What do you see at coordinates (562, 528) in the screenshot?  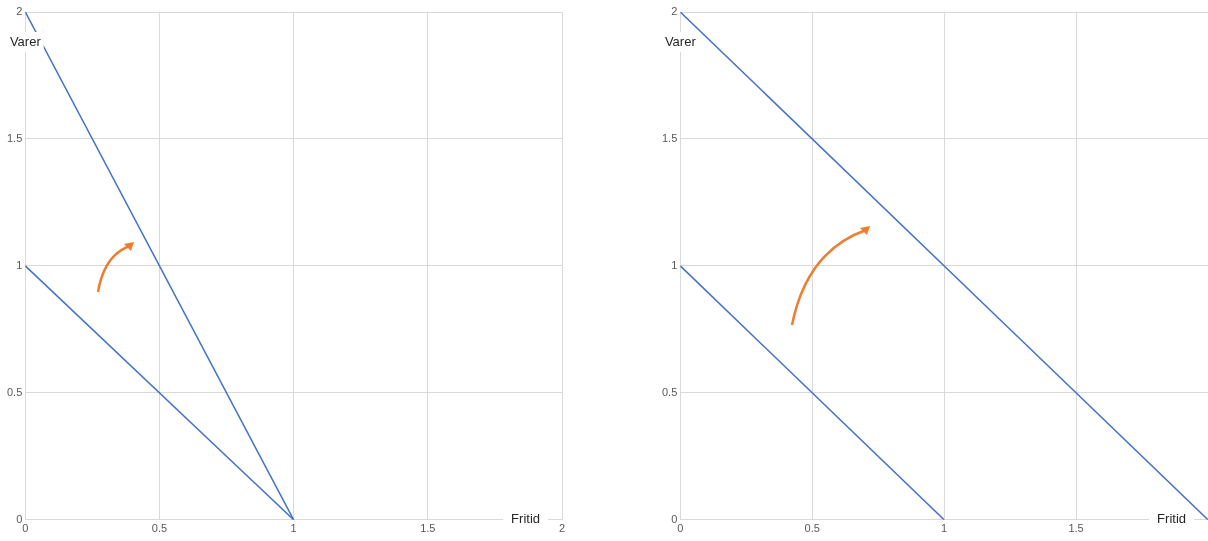 I see `x-tick-label: 2` at bounding box center [562, 528].